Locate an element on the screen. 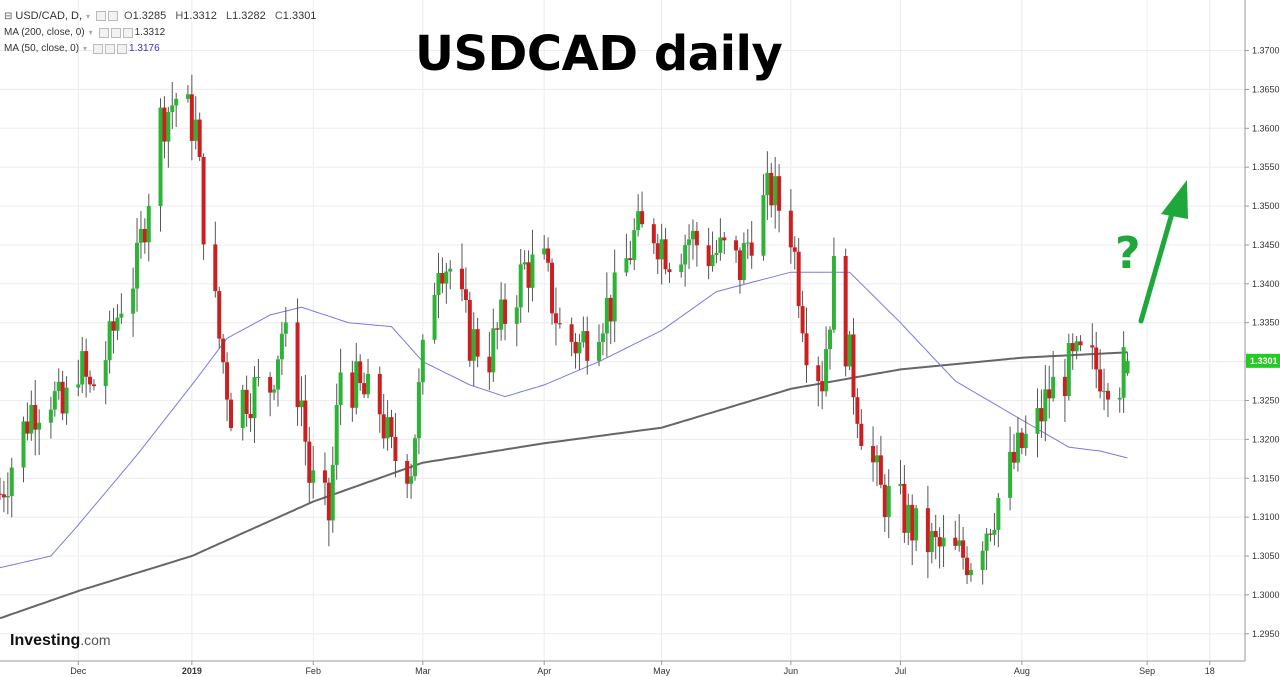 This screenshot has width=1280, height=677. y-tick-label: 1.3100 is located at coordinates (1266, 517).